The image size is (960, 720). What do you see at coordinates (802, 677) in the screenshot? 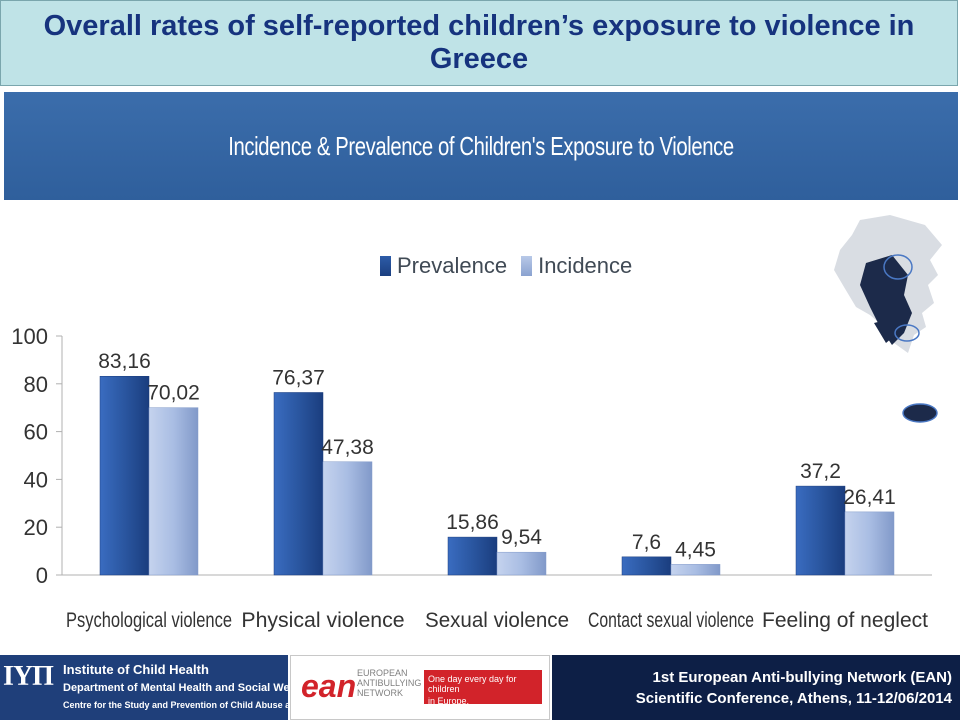
I see `conference-line-1: 1st European Anti-bullying Network (EAN)` at bounding box center [802, 677].